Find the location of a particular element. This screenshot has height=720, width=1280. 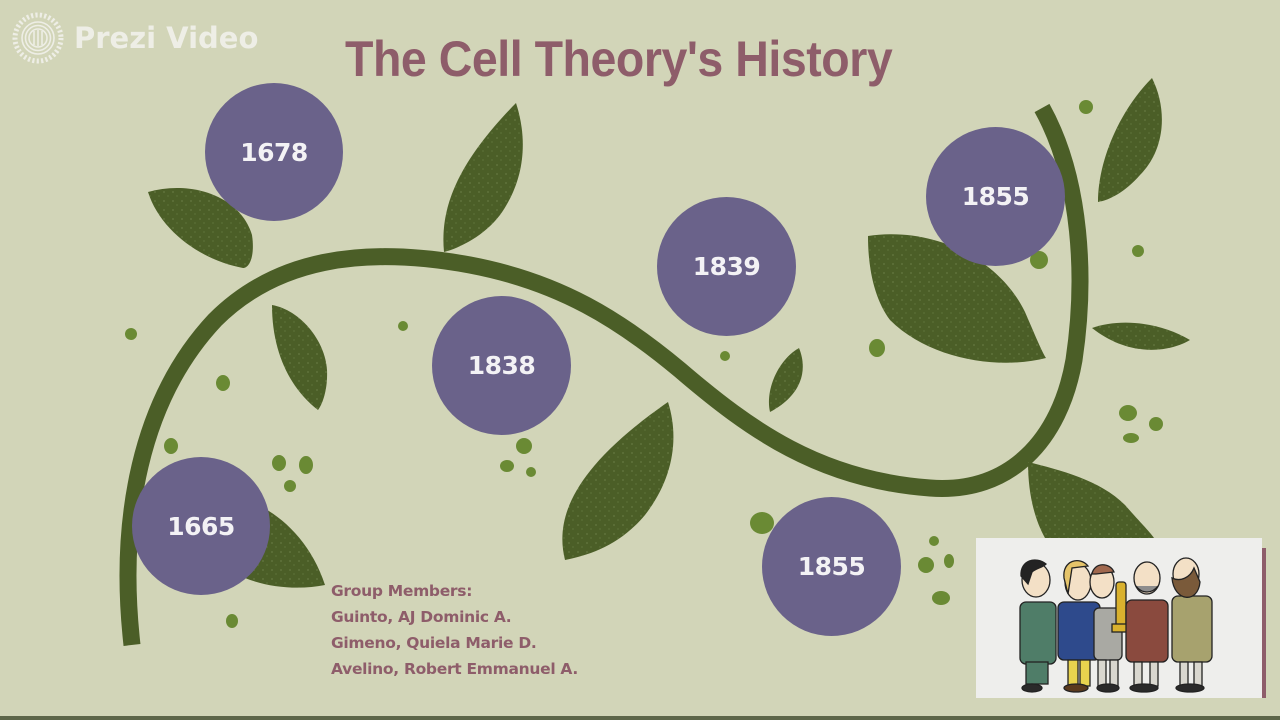

timeline-bubble-1855-top: 1855 is located at coordinates (995, 196).